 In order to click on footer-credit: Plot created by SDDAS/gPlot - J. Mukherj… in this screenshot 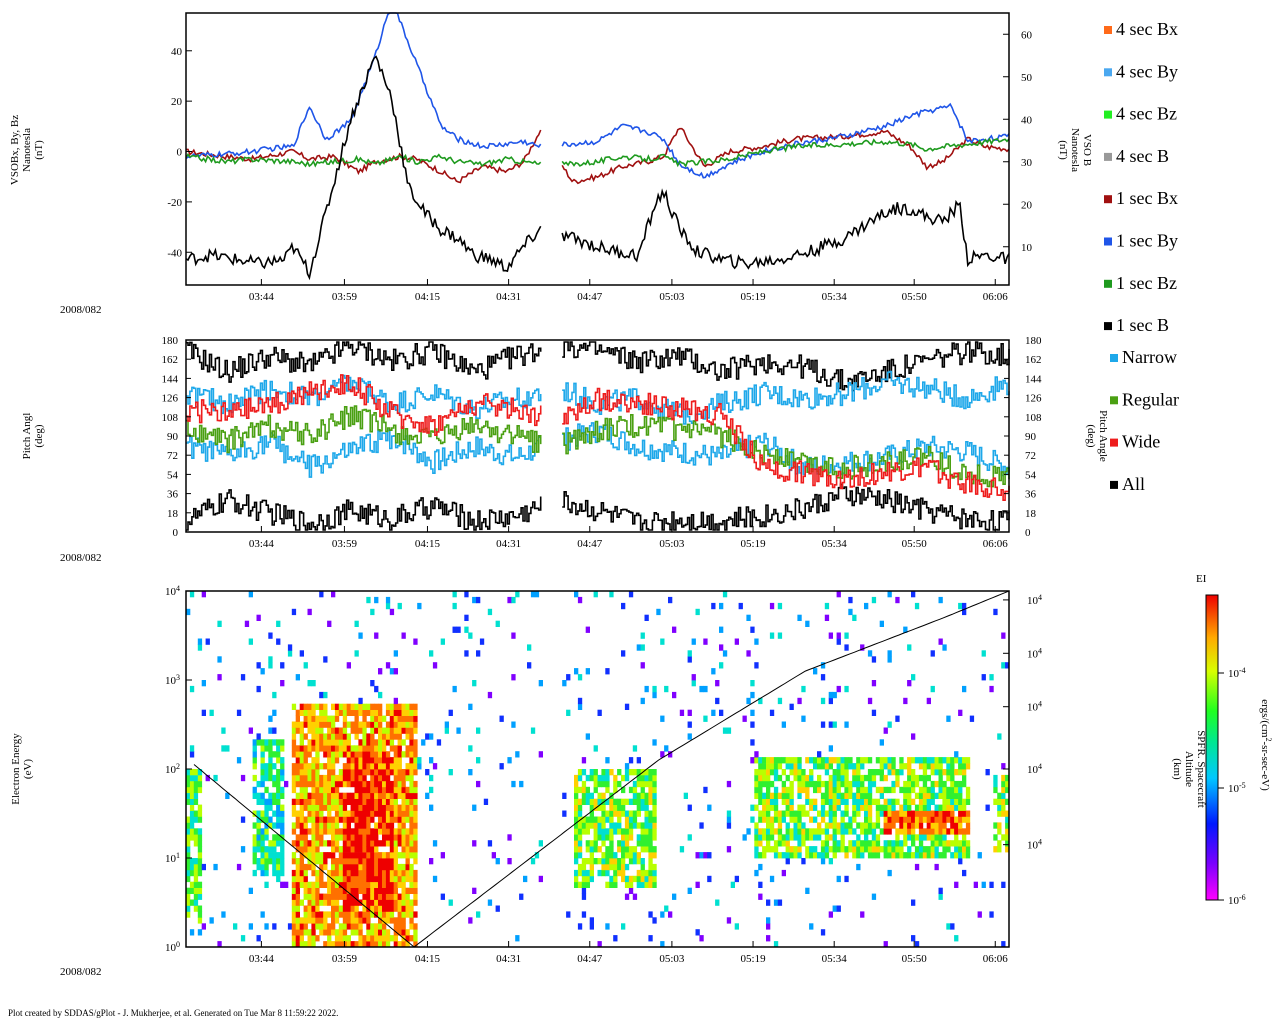, I will do `click(173, 1013)`.